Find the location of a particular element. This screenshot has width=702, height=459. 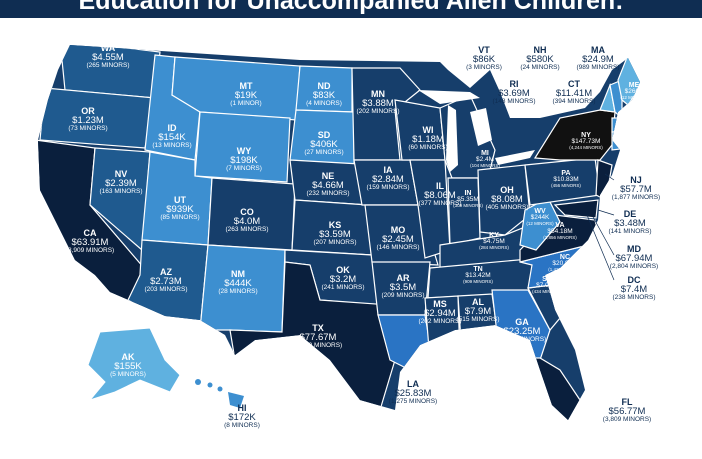

label-ND: ND $83K (4 MINORS) is located at coordinates (324, 94).